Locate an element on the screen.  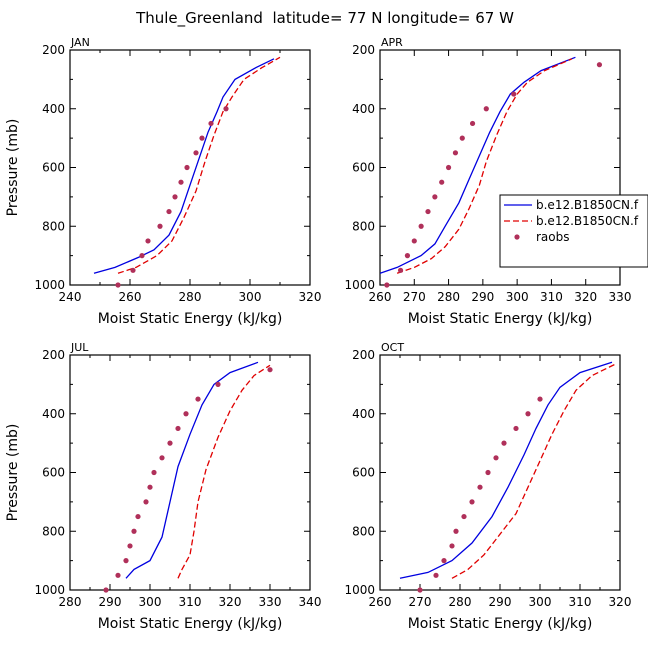
y-tick-label: 800 is located at coordinates (363, 531).